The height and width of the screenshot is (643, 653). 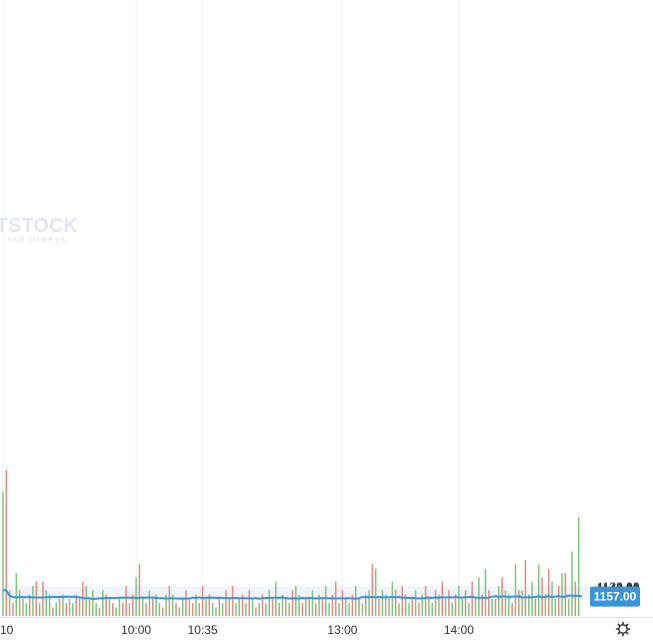 What do you see at coordinates (623, 629) in the screenshot?
I see `settings-icon` at bounding box center [623, 629].